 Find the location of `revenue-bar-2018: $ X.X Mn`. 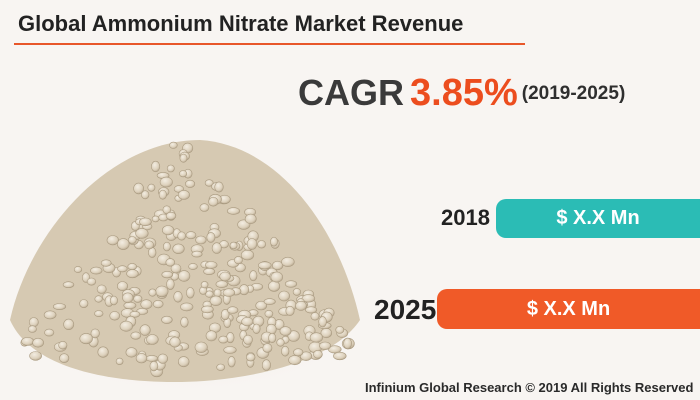

revenue-bar-2018: $ X.X Mn is located at coordinates (598, 218).